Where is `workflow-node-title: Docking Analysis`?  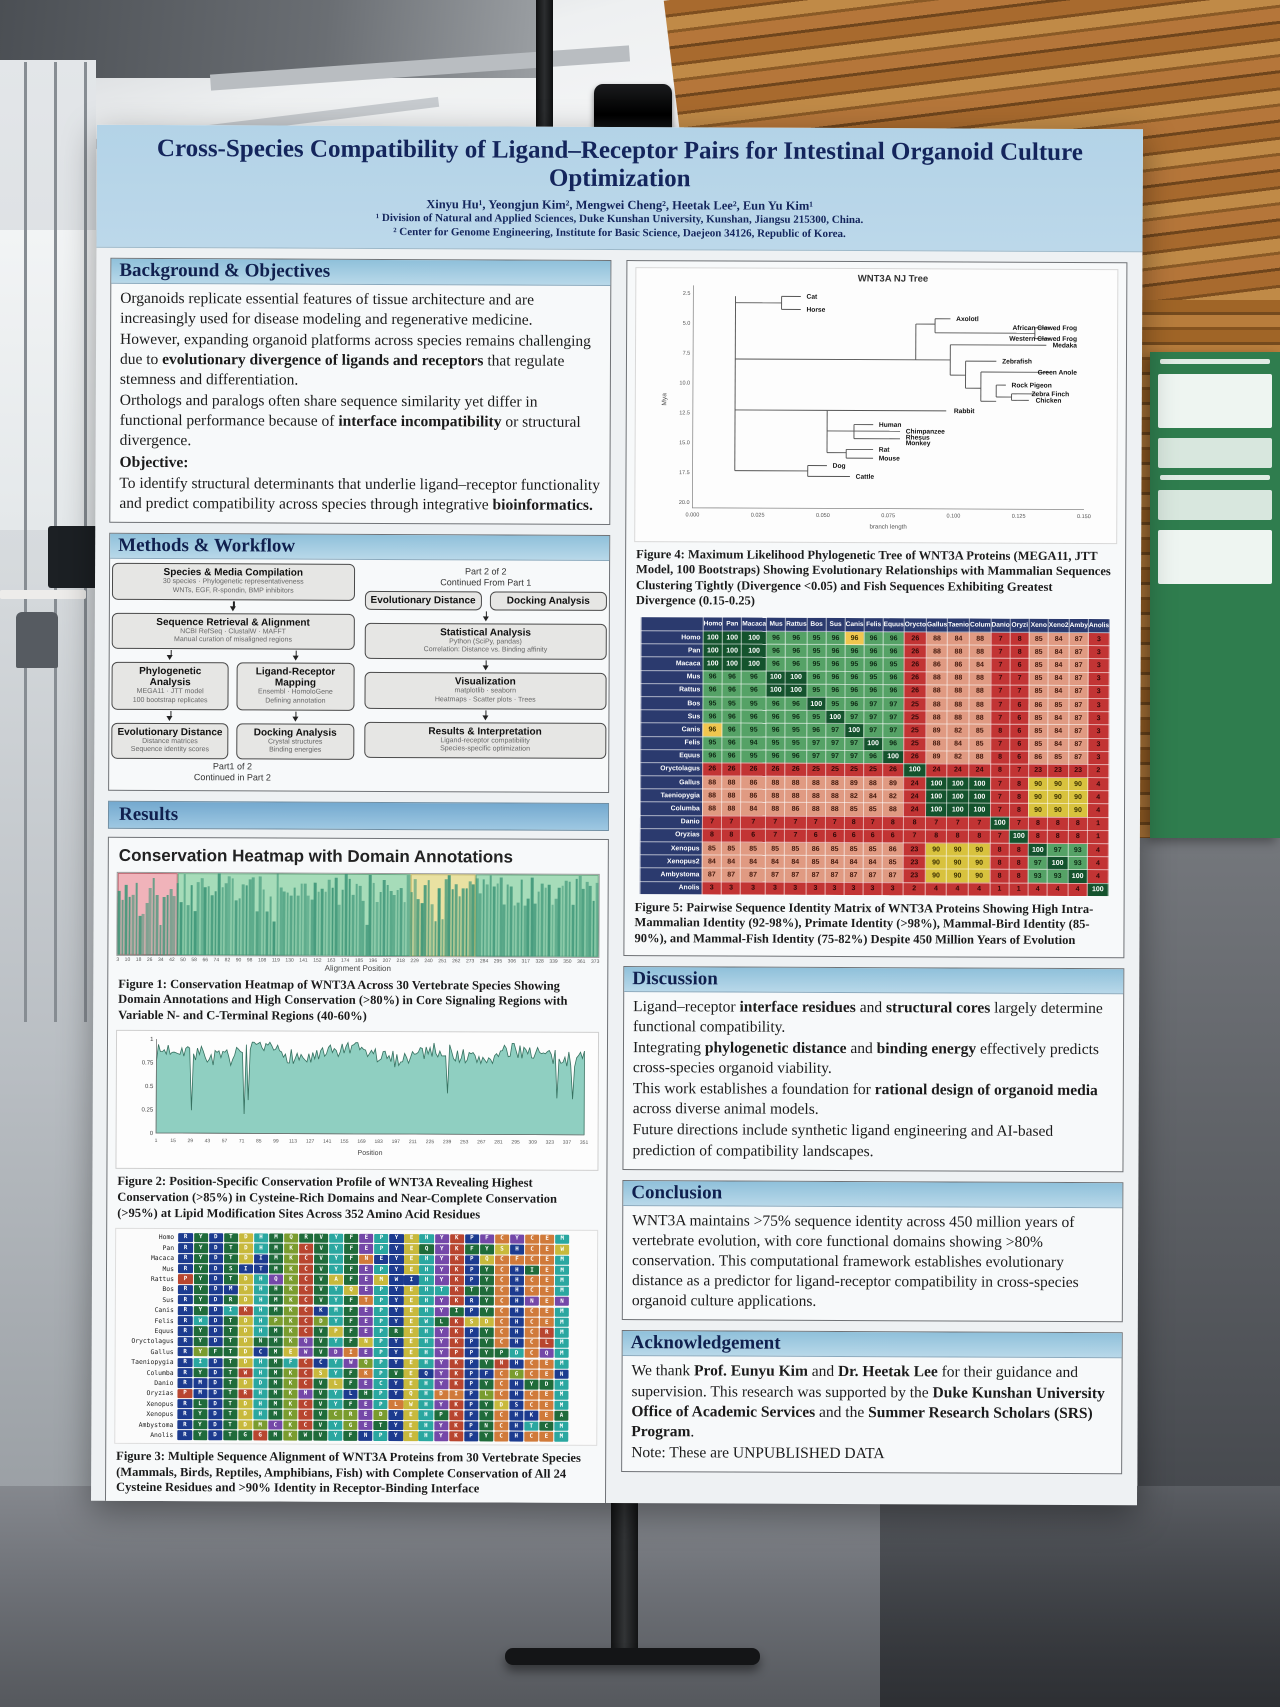
workflow-node-title: Docking Analysis is located at coordinates (548, 601).